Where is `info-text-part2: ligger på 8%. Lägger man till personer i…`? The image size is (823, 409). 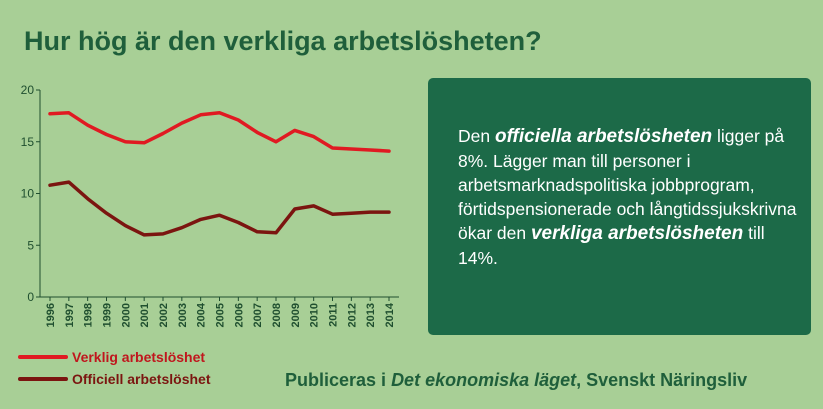 info-text-part2: ligger på 8%. Lägger man till personer i… is located at coordinates (627, 184).